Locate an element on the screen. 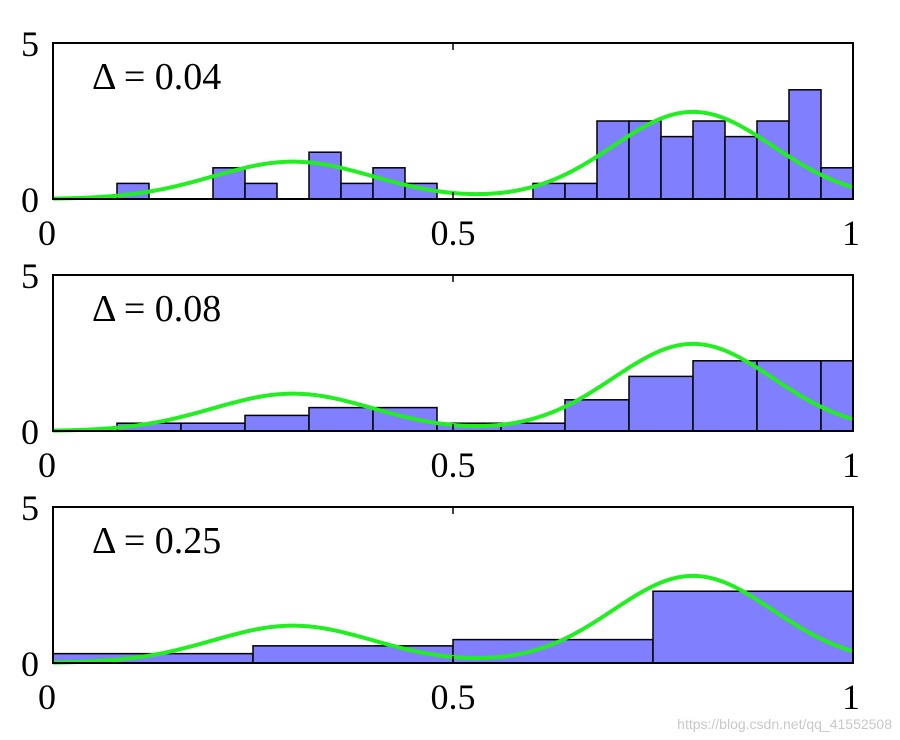 Image resolution: width=900 pixels, height=740 pixels. bin-width-annotation: Δ = 0.25 is located at coordinates (156, 541).